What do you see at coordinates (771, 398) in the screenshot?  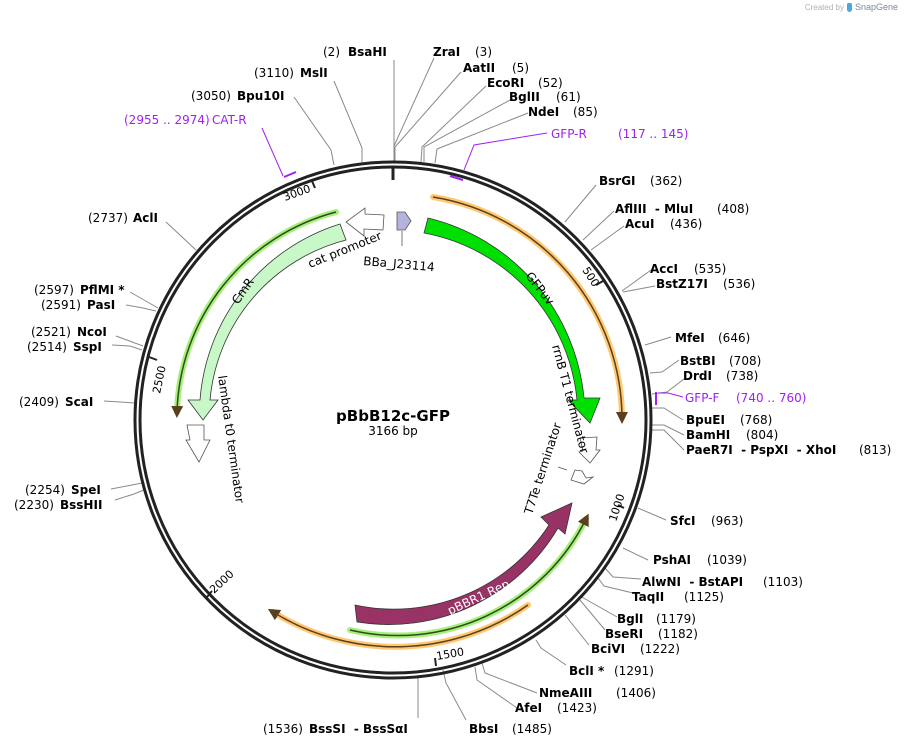 I see `primer-gfp-f-range: (740 .. 760)` at bounding box center [771, 398].